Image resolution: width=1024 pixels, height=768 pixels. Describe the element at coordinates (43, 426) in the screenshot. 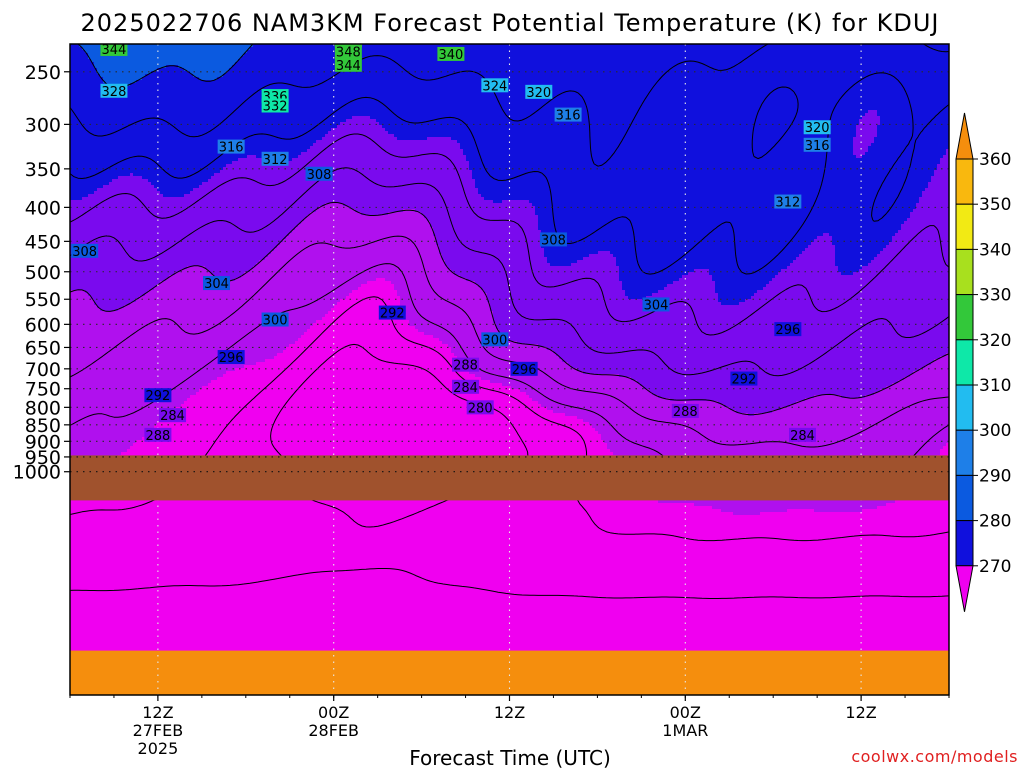

I see `y-tick-label-850: 850` at that location.